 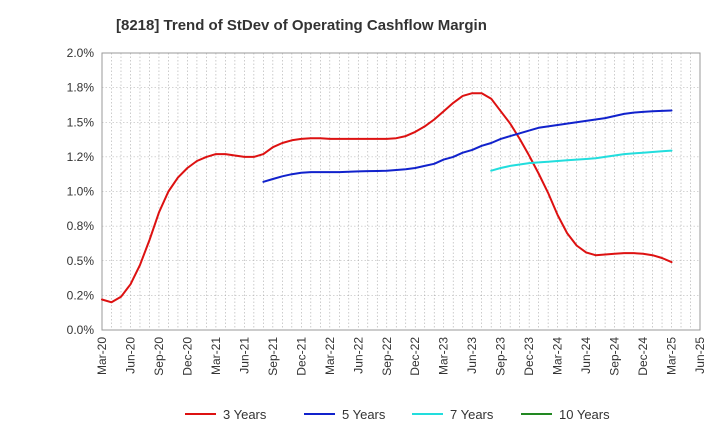 What do you see at coordinates (244, 355) in the screenshot?
I see `x-tick-label: Jun-21` at bounding box center [244, 355].